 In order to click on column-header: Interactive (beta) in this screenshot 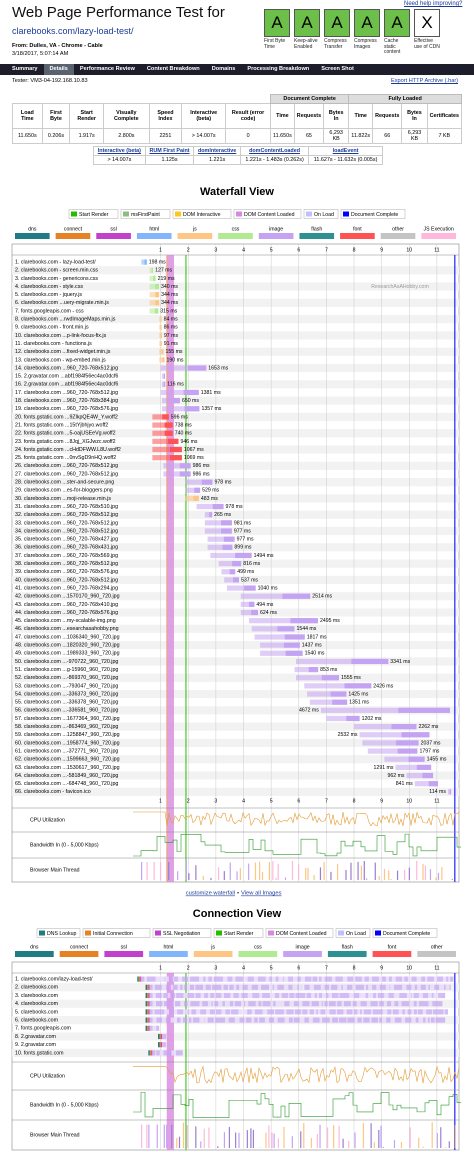, I will do `click(119, 151)`.